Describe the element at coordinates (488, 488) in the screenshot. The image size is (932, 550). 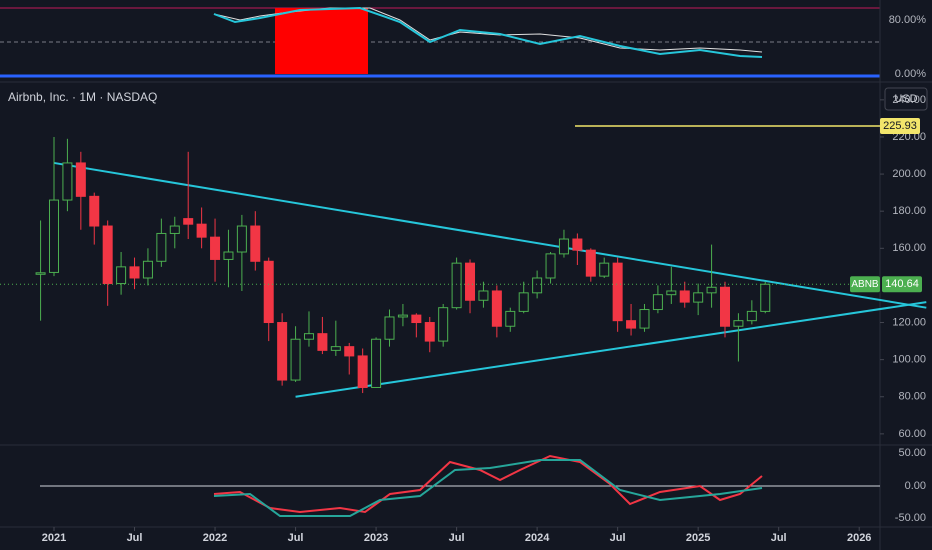
I see `signal-line` at that location.